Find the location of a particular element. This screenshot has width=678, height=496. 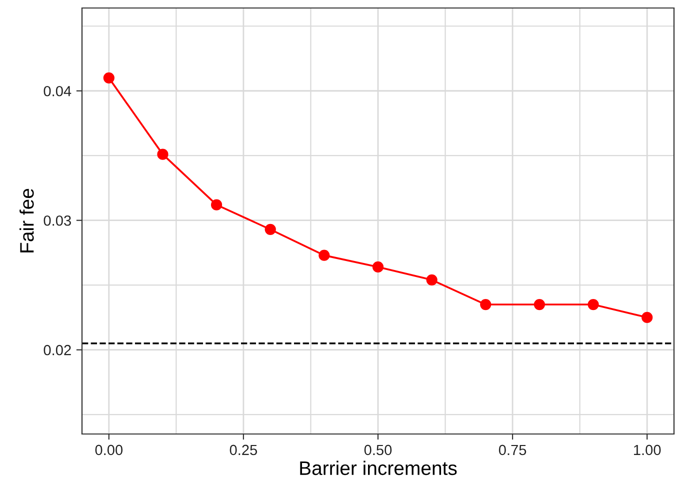

x-tick-label: 0.75 is located at coordinates (512, 450).